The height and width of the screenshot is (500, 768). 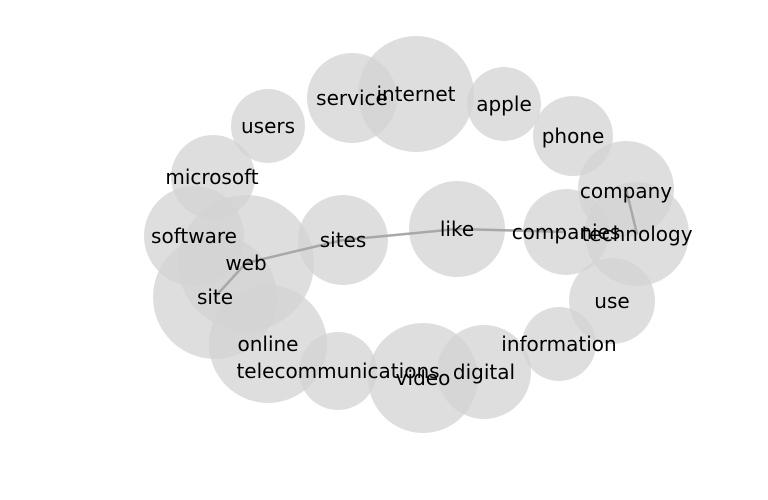 I want to click on bubble-telecommunications, so click(x=338, y=371).